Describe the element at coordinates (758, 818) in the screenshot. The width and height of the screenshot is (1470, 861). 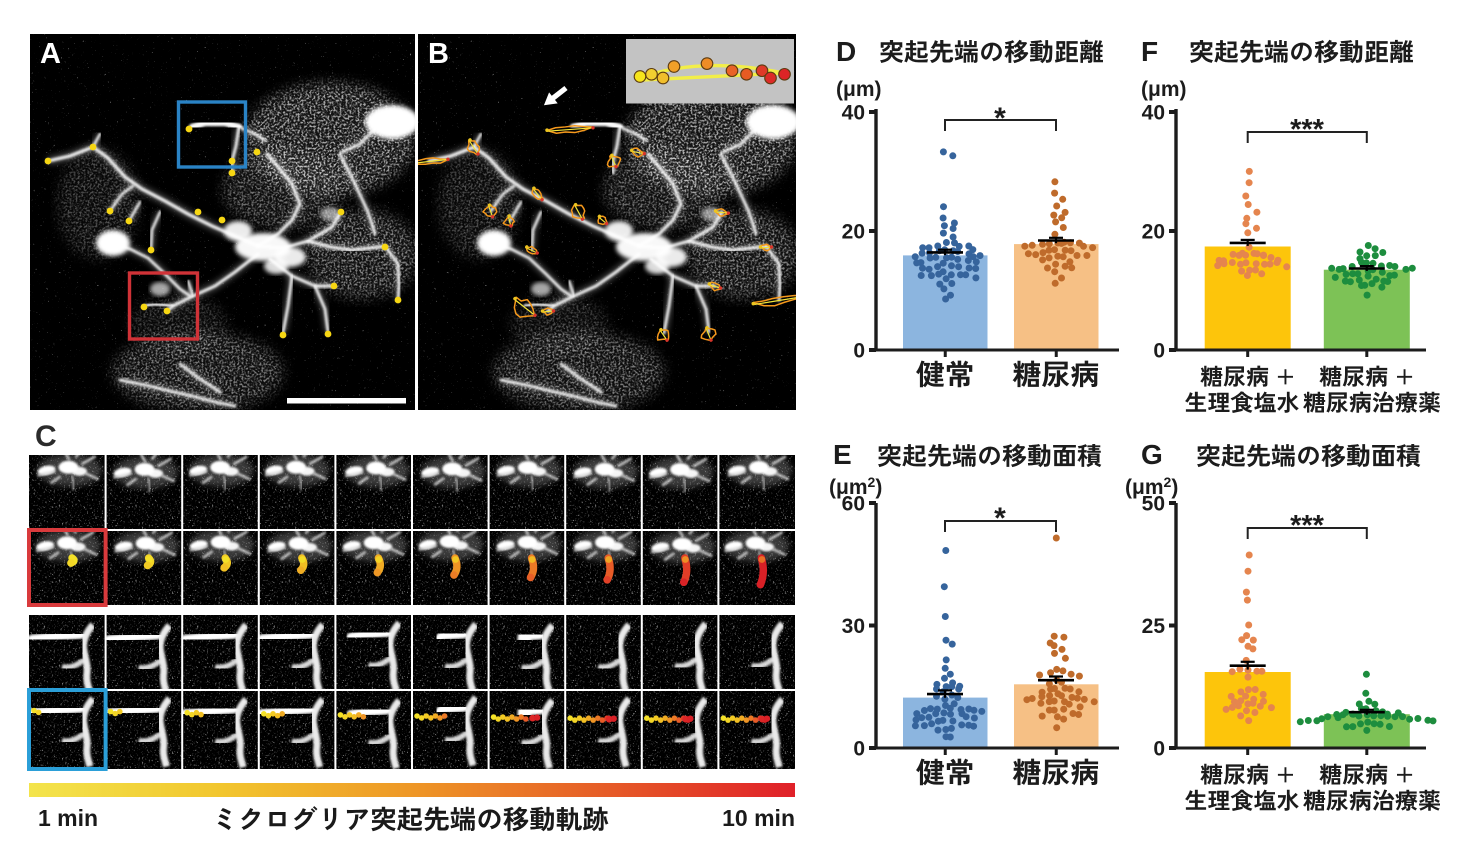
I see `svg-text: 10 min` at that location.